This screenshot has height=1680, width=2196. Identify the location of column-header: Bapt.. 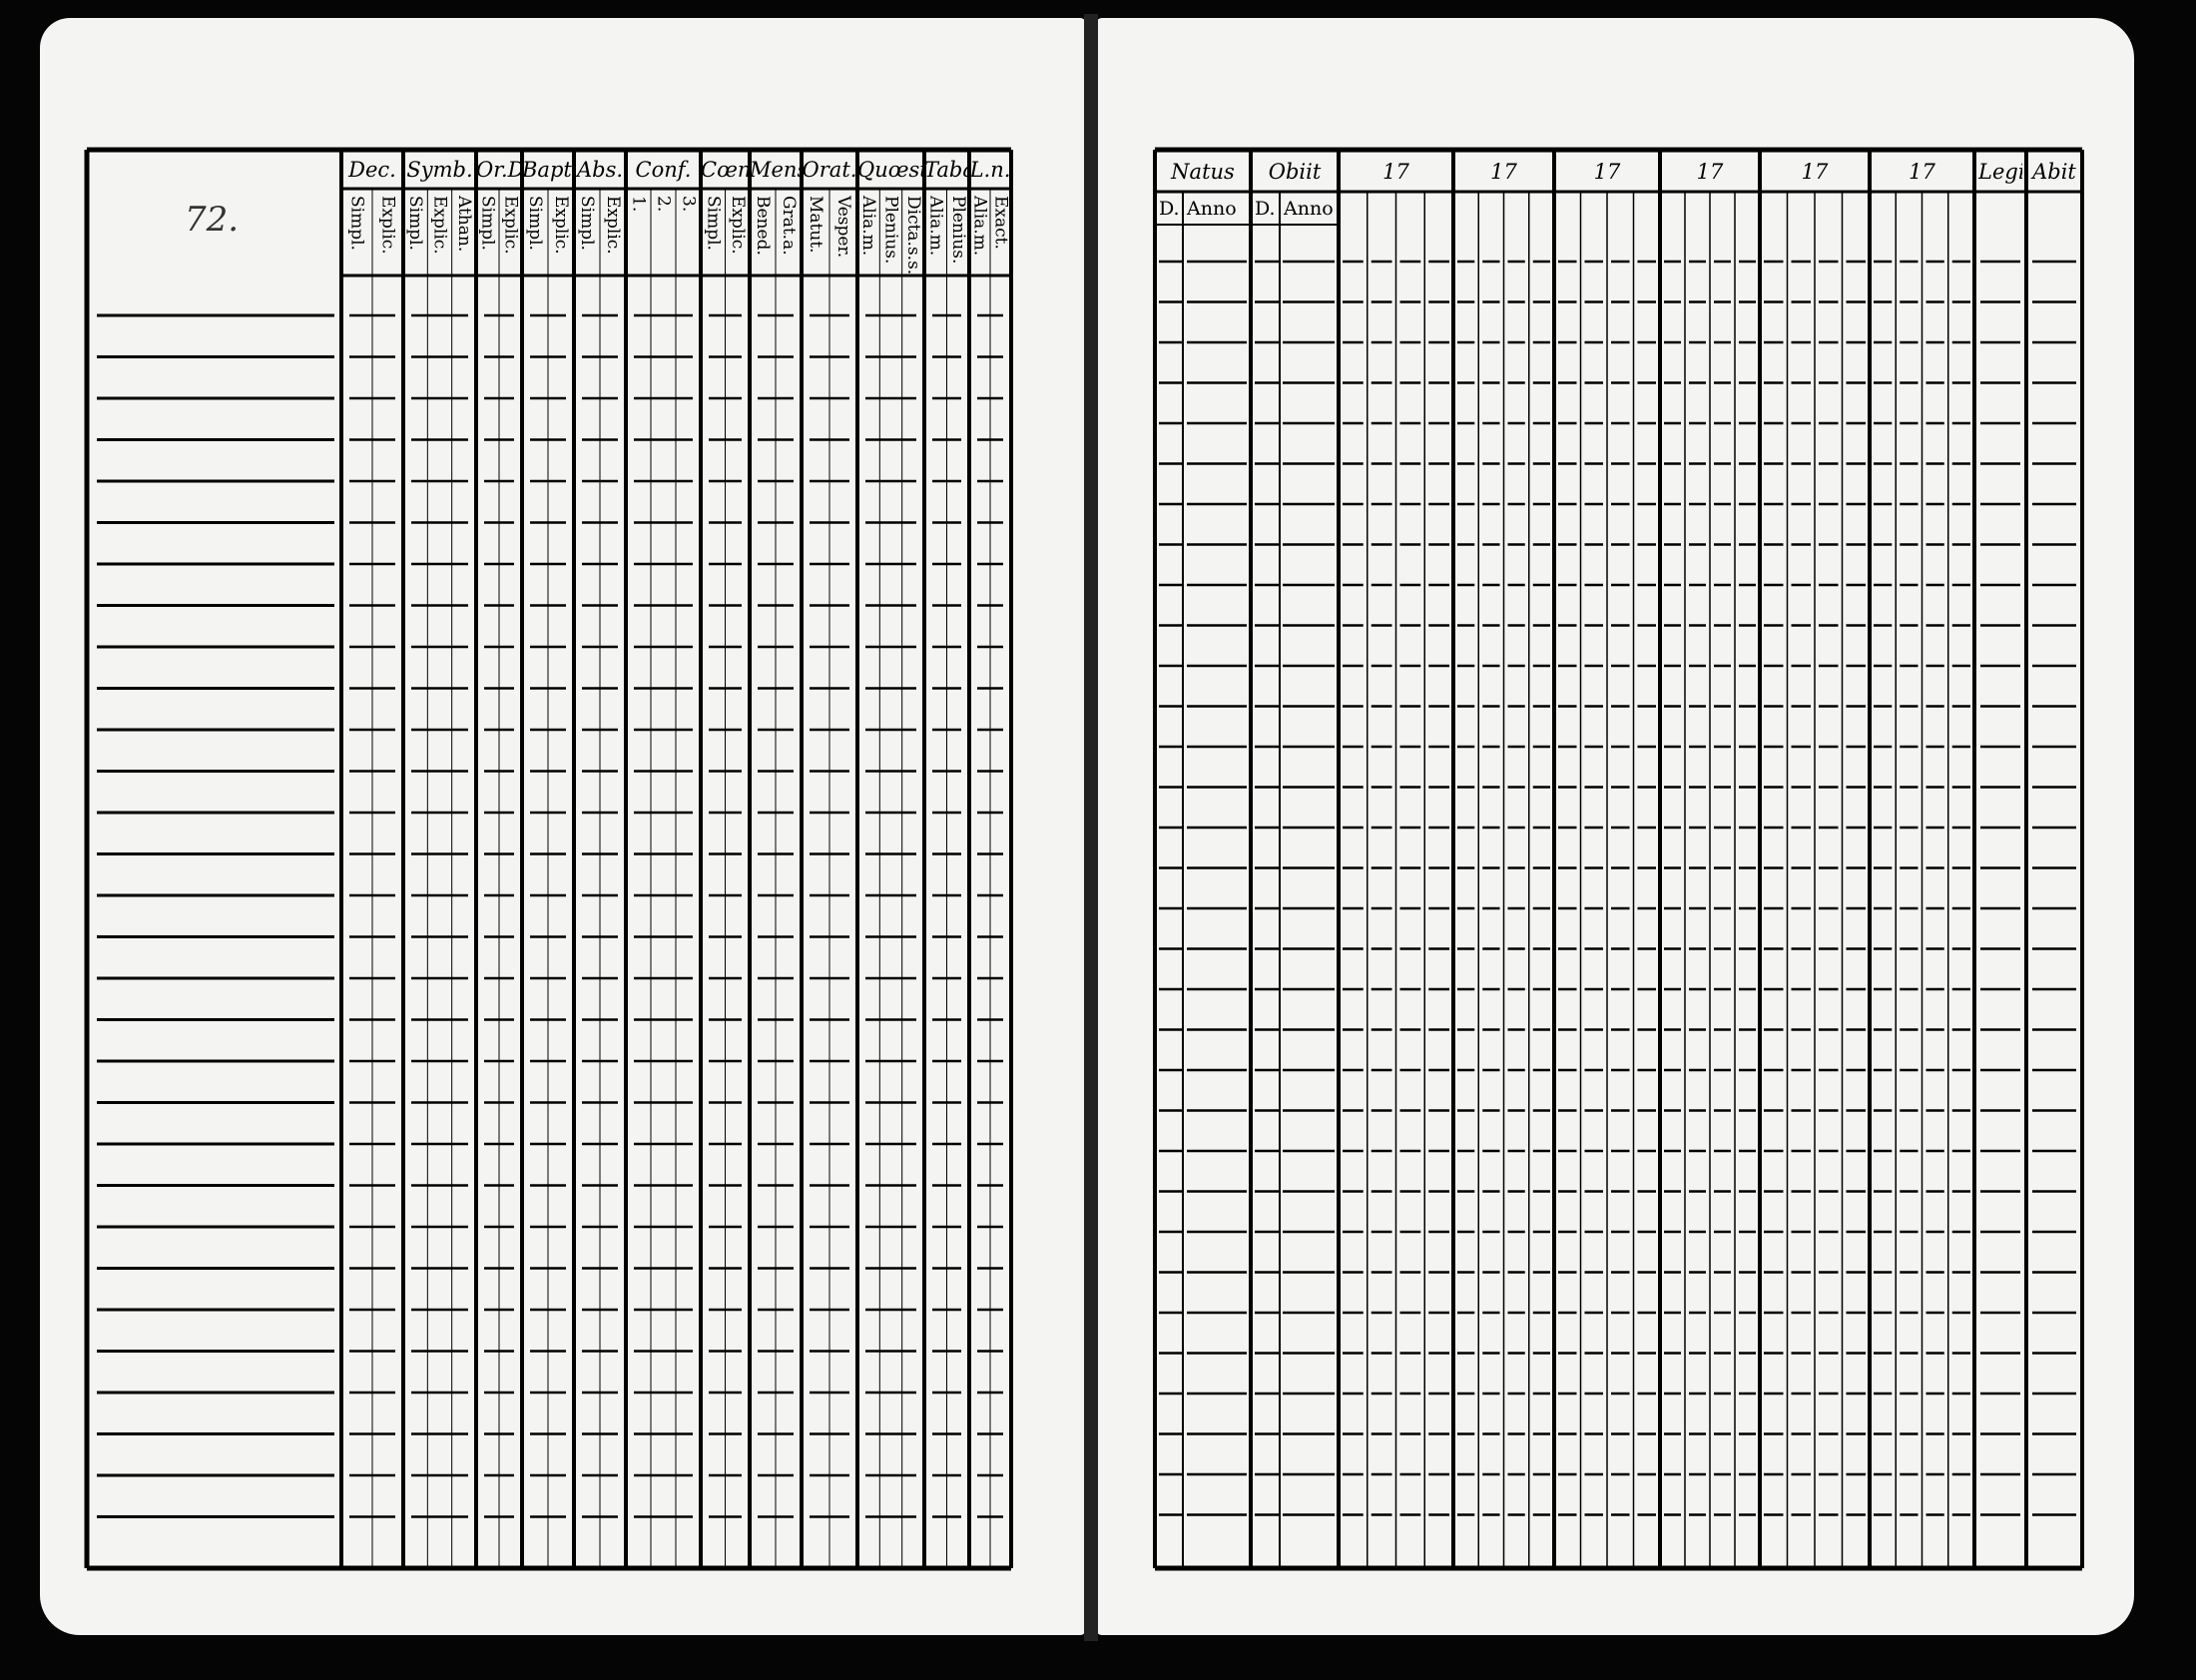
(548, 170).